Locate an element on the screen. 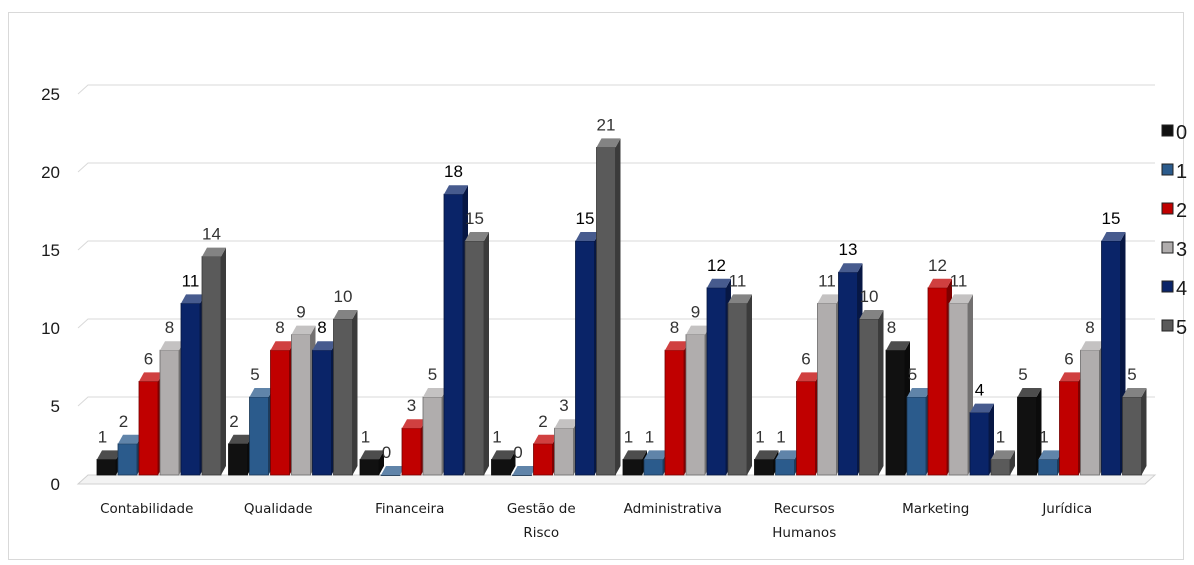 The width and height of the screenshot is (1194, 565). data-label: 8 is located at coordinates (1089, 327).